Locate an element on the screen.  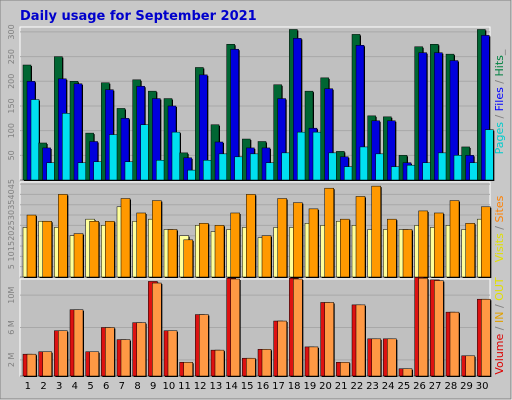
legend-part: Hits is located at coordinates (499, 66).